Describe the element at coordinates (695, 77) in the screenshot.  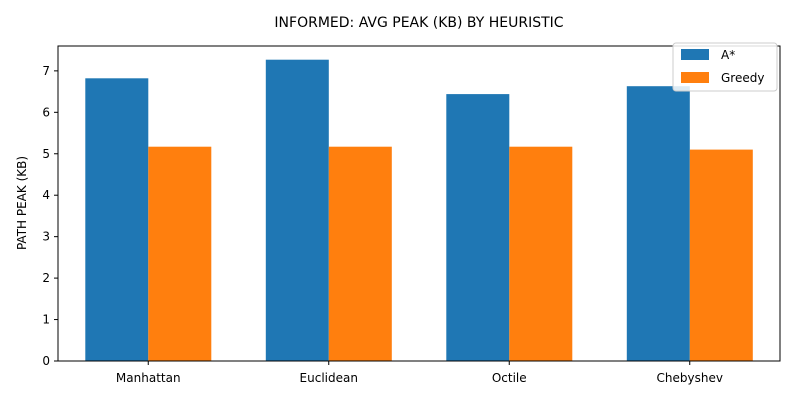
I see `legend-swatch-greedy` at that location.